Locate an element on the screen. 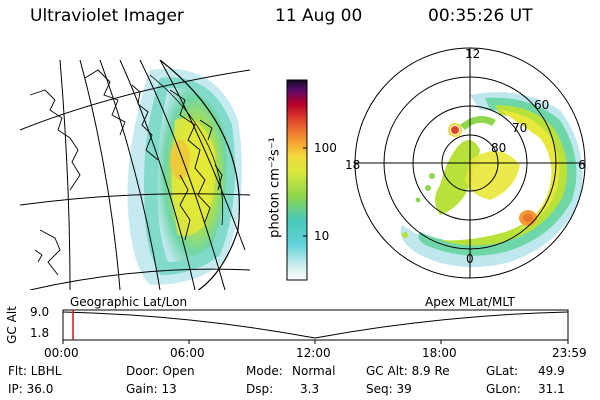 The width and height of the screenshot is (600, 400). image-time: 00:35:26 UT is located at coordinates (480, 16).